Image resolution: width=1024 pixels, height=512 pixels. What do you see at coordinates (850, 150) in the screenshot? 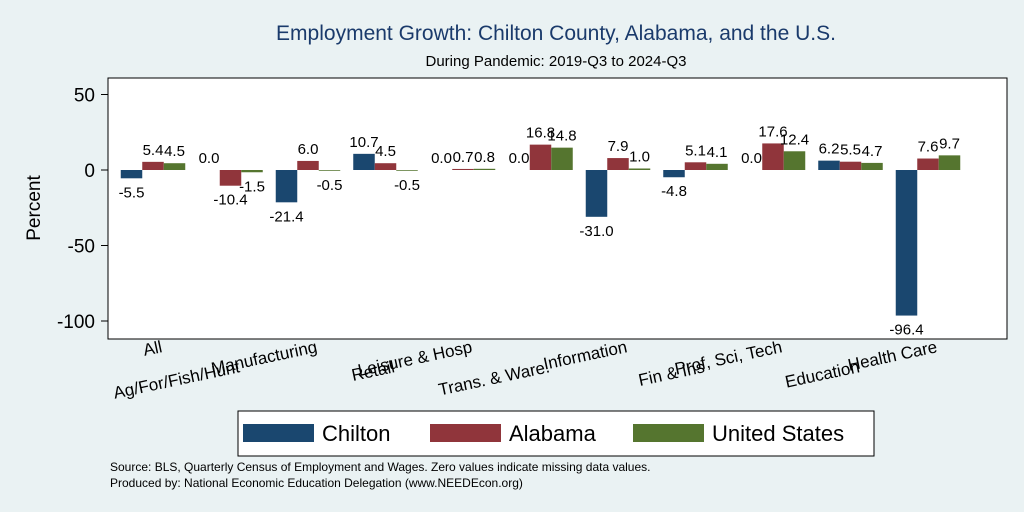
I see `bar-value-label: 5.5` at bounding box center [850, 150].